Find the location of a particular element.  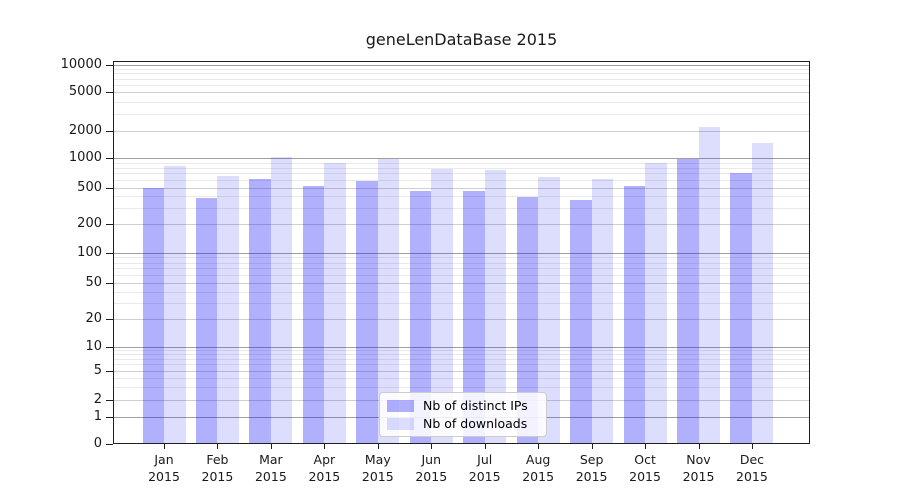

bar-downloads-apr is located at coordinates (335, 303).